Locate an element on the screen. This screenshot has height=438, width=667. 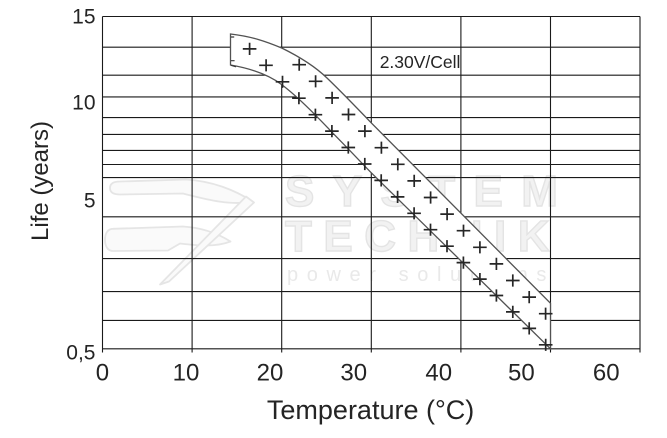
svg-text: TECHNIK is located at coordinates (423, 236).